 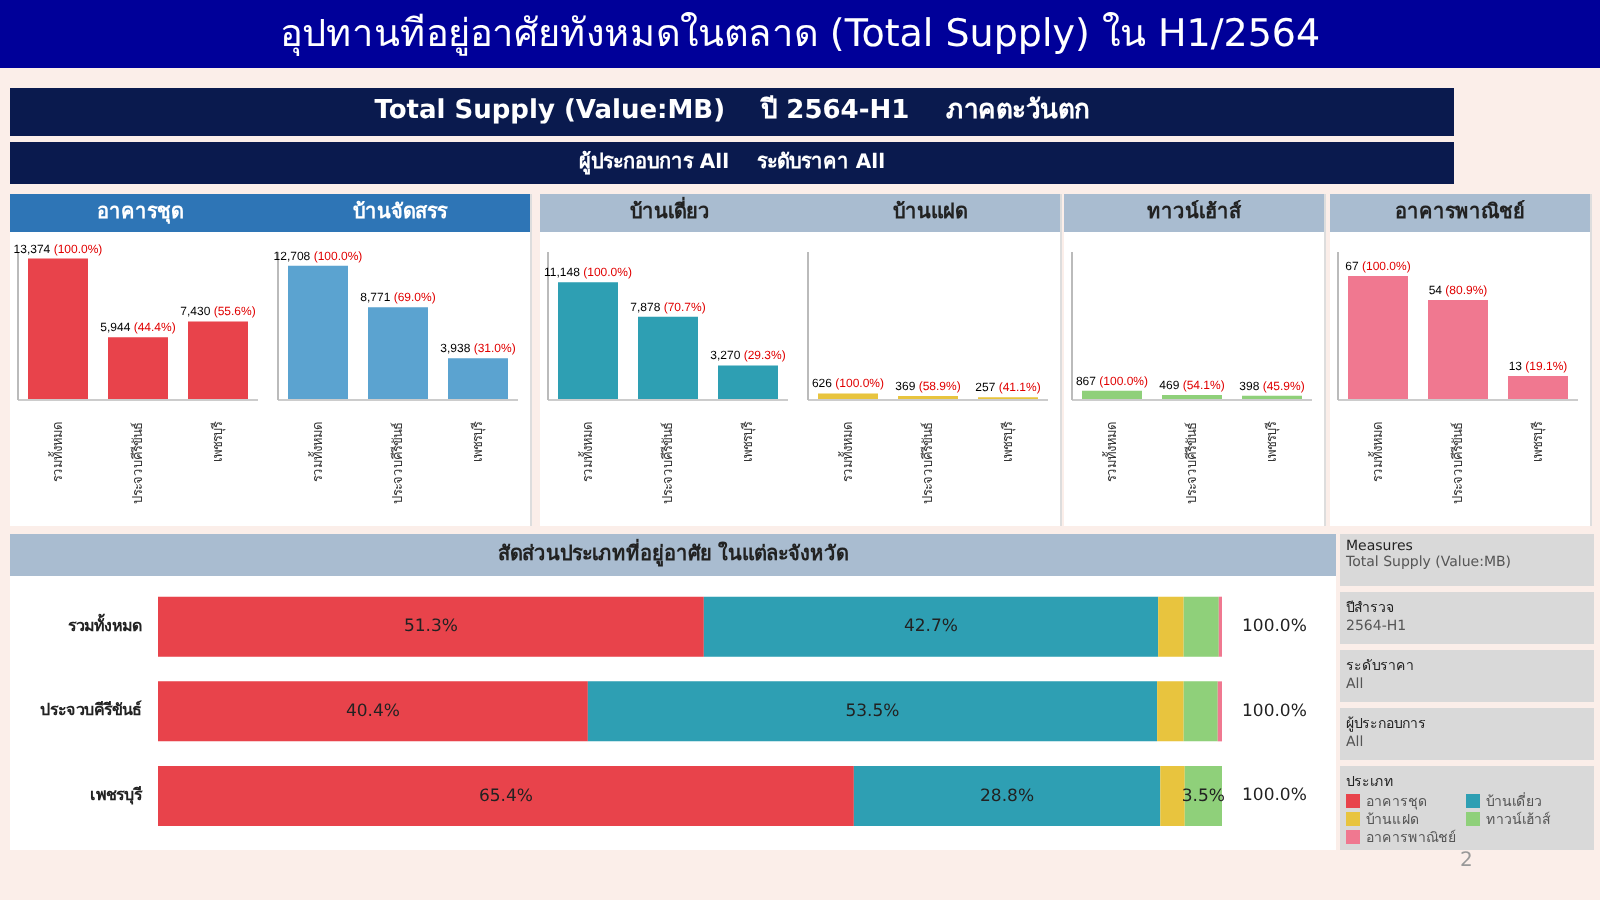 What do you see at coordinates (800, 34) in the screenshot?
I see `text: อุปทานทีอยู่อาศัยทังหมดในตลาด (Total Supply) ใน H1/2564` at bounding box center [800, 34].